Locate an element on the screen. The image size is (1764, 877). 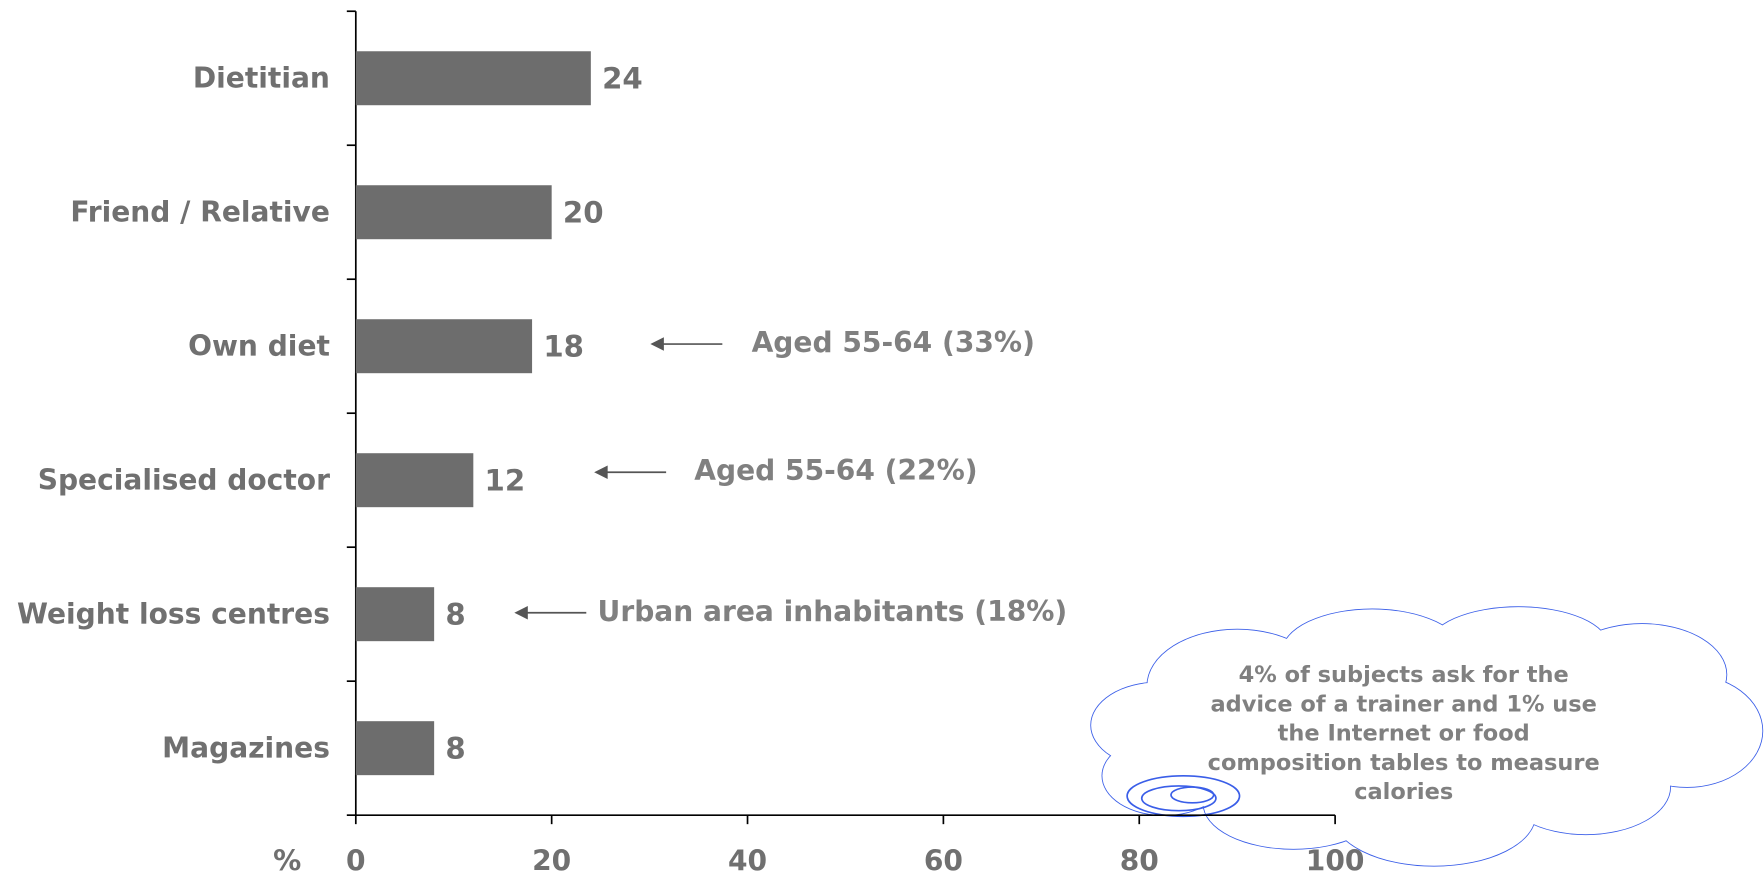
y-tick-label: Dietitian is located at coordinates (261, 77).